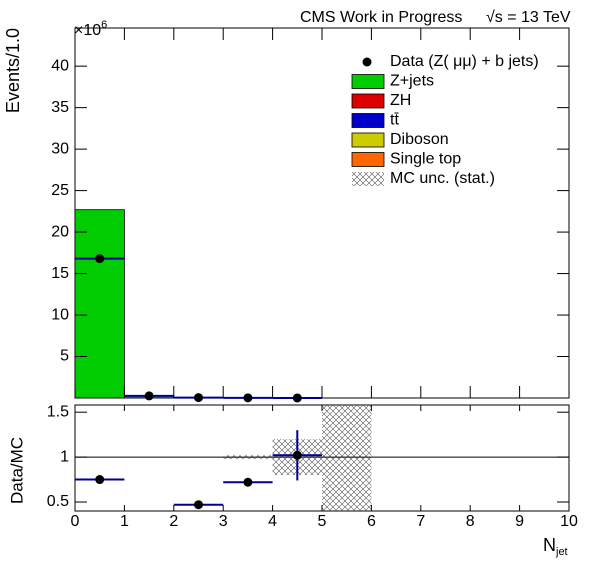 The height and width of the screenshot is (572, 596). Describe the element at coordinates (60, 65) in the screenshot. I see `y-tick-label: 40` at that location.